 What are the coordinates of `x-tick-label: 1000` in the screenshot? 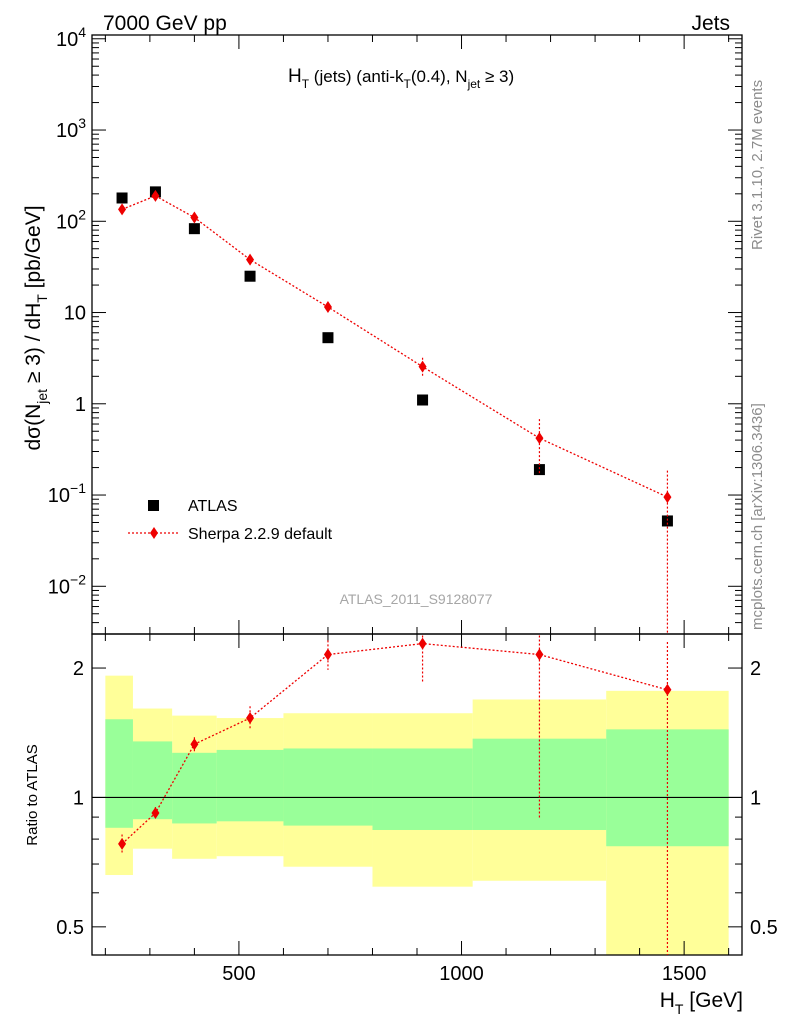 It's located at (461, 974).